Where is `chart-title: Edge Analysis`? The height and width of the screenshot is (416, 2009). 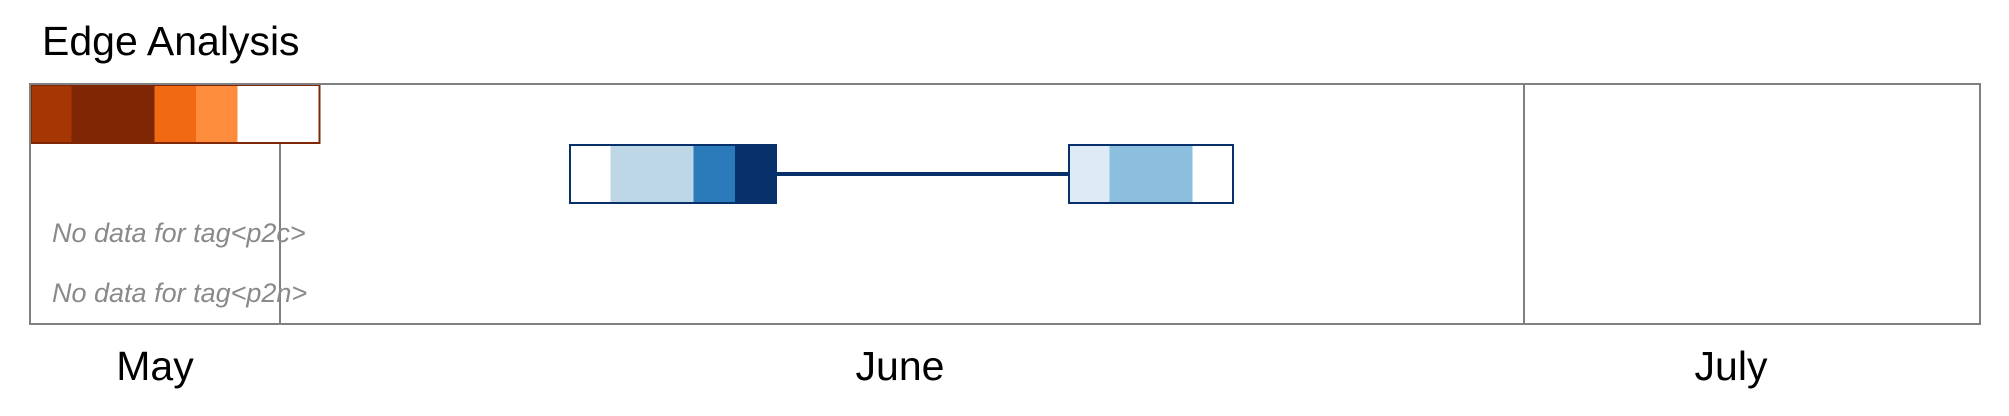 chart-title: Edge Analysis is located at coordinates (171, 41).